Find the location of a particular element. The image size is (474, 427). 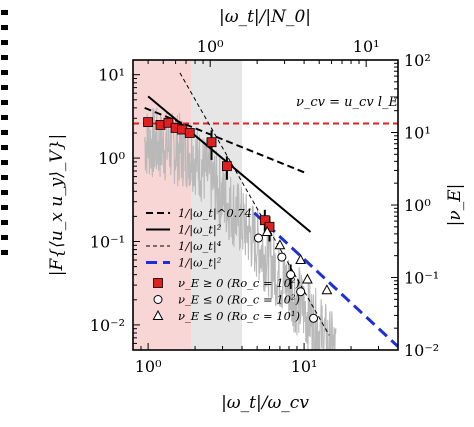

page-edge-fragment is located at coordinates (4, 175).